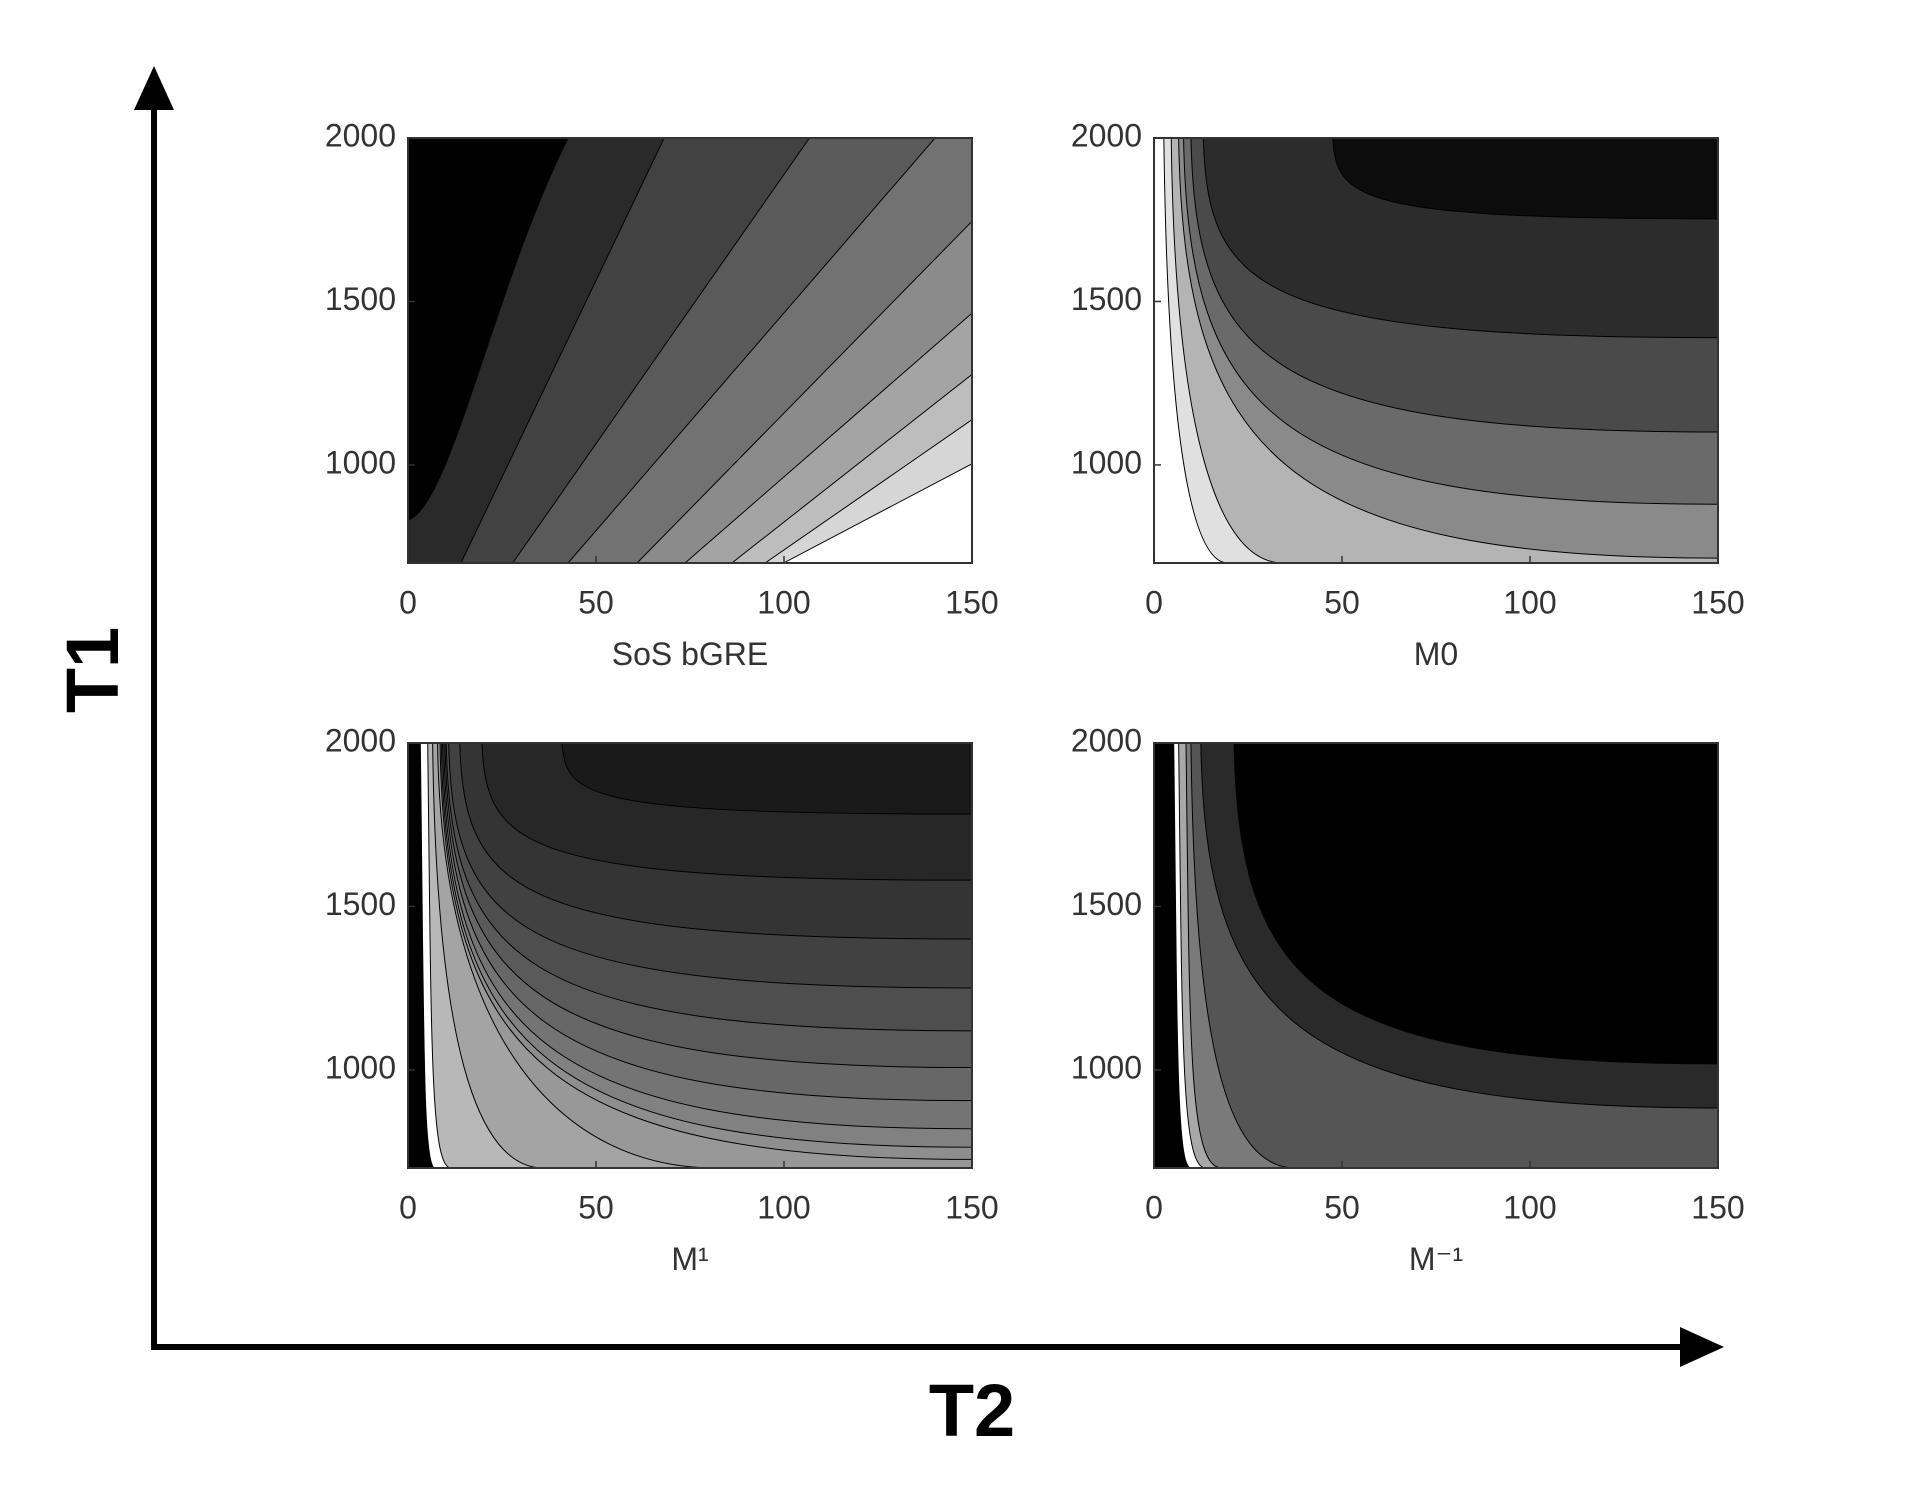 This screenshot has width=1906, height=1491. I want to click on y-axis-label: T1, so click(92, 670).